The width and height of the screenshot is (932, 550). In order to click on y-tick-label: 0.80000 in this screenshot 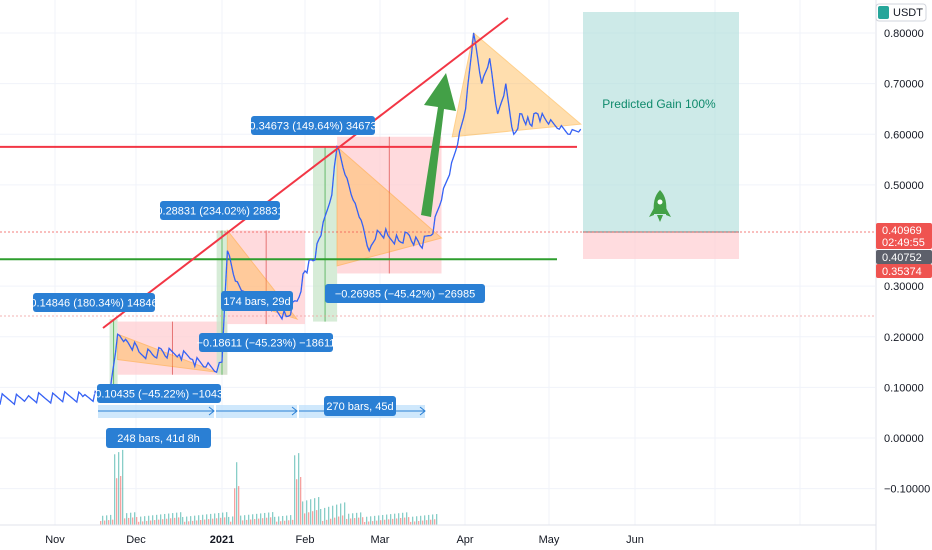, I will do `click(904, 34)`.